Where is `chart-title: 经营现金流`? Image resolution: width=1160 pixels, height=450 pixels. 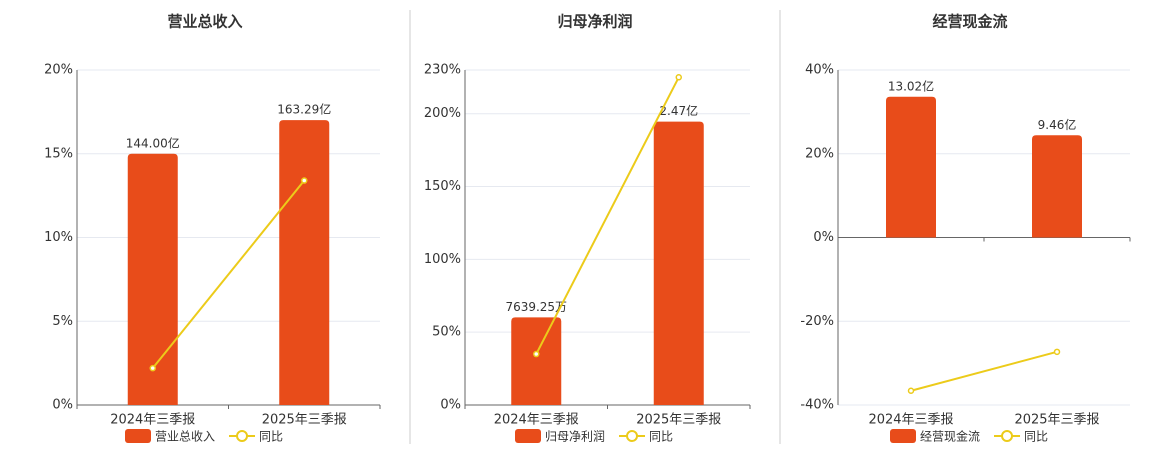 chart-title: 经营现金流 is located at coordinates (969, 22).